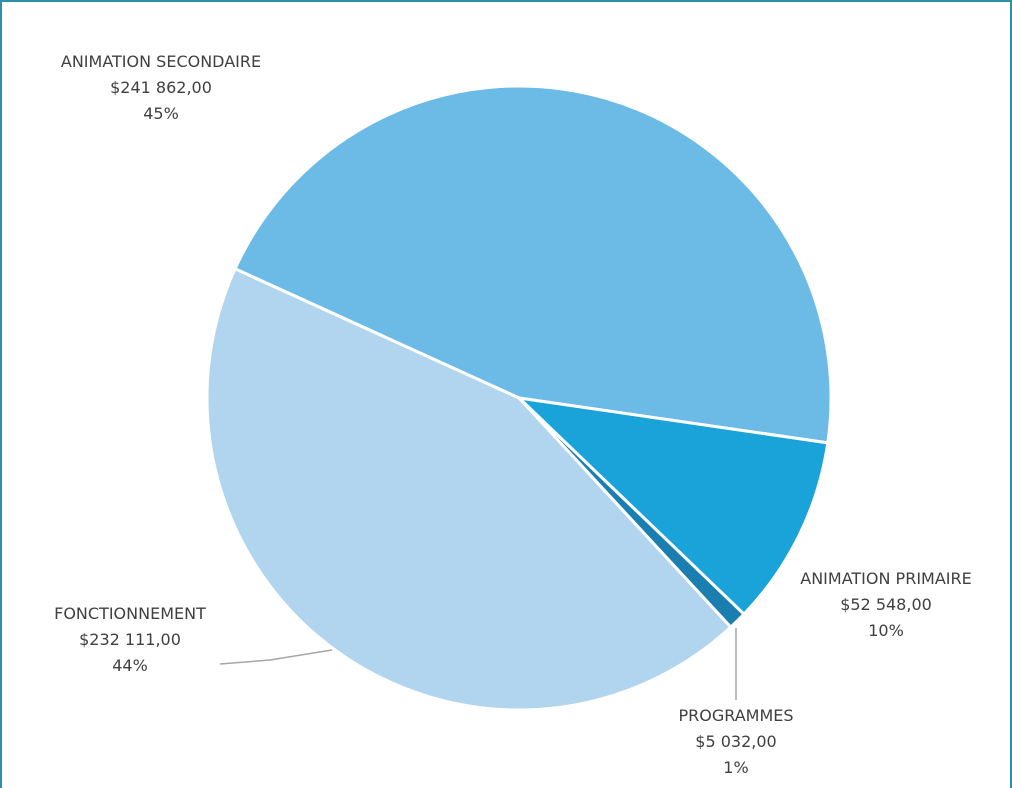 The image size is (1012, 788). I want to click on slice-label-value: $241 862,00, so click(161, 87).